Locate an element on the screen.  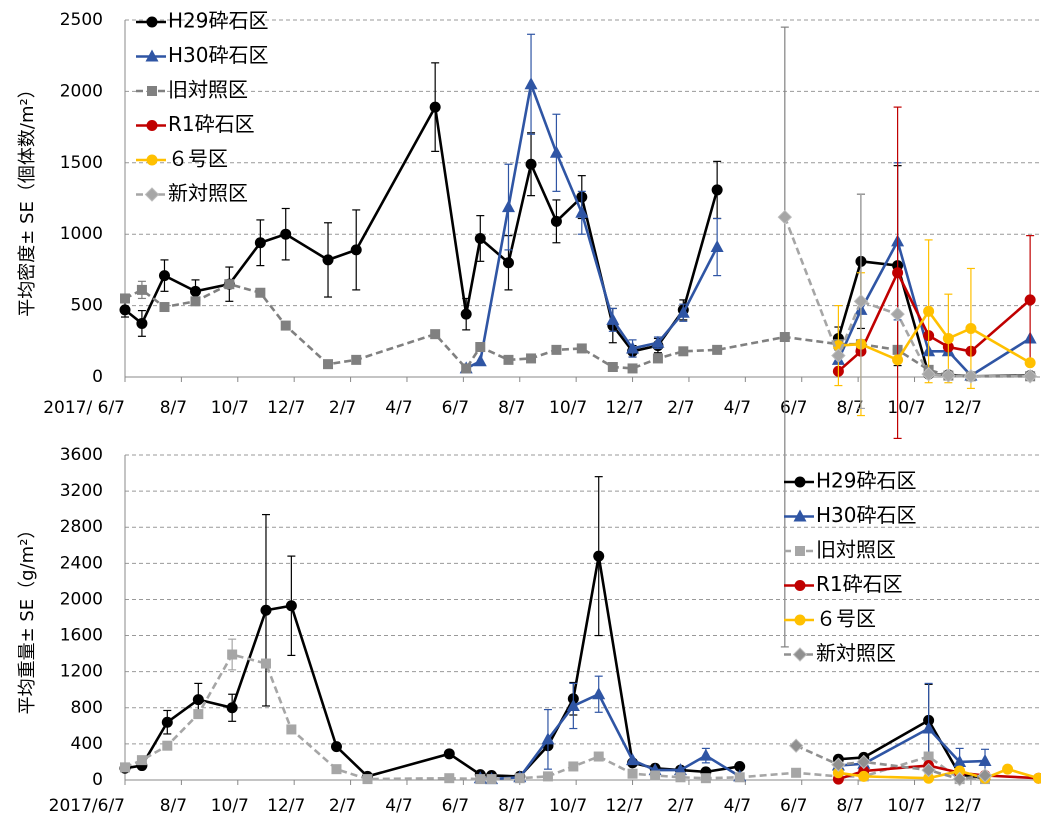
y-tick-label: 3200 is located at coordinates (81, 491).